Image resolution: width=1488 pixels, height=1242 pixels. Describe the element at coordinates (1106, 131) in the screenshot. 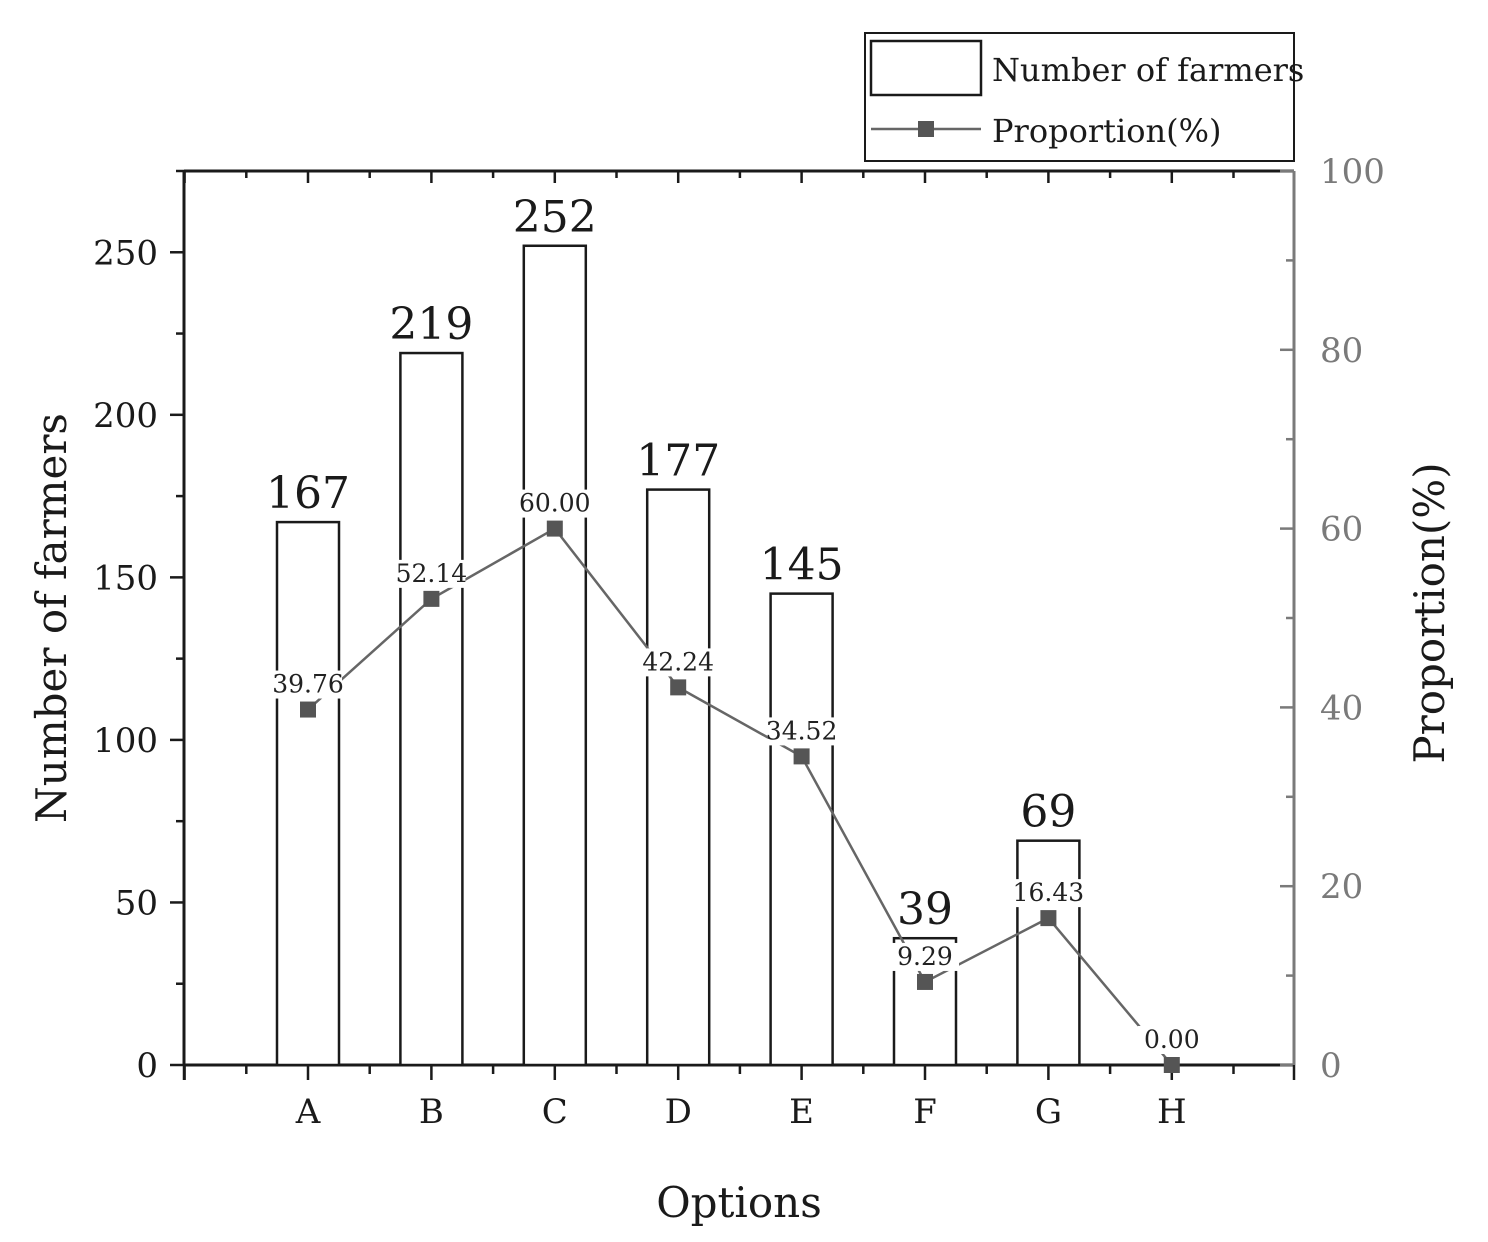

I see `legend-line-label: Proportion(%)` at that location.